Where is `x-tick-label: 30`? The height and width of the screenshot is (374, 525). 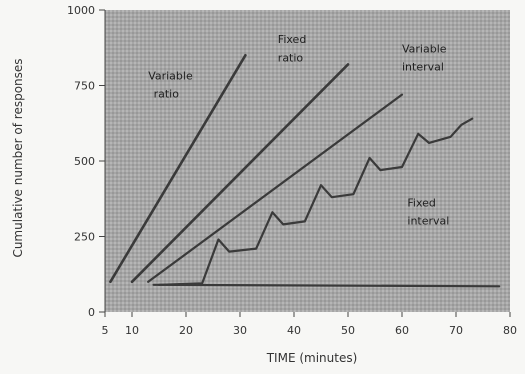 x-tick-label: 30 is located at coordinates (240, 330).